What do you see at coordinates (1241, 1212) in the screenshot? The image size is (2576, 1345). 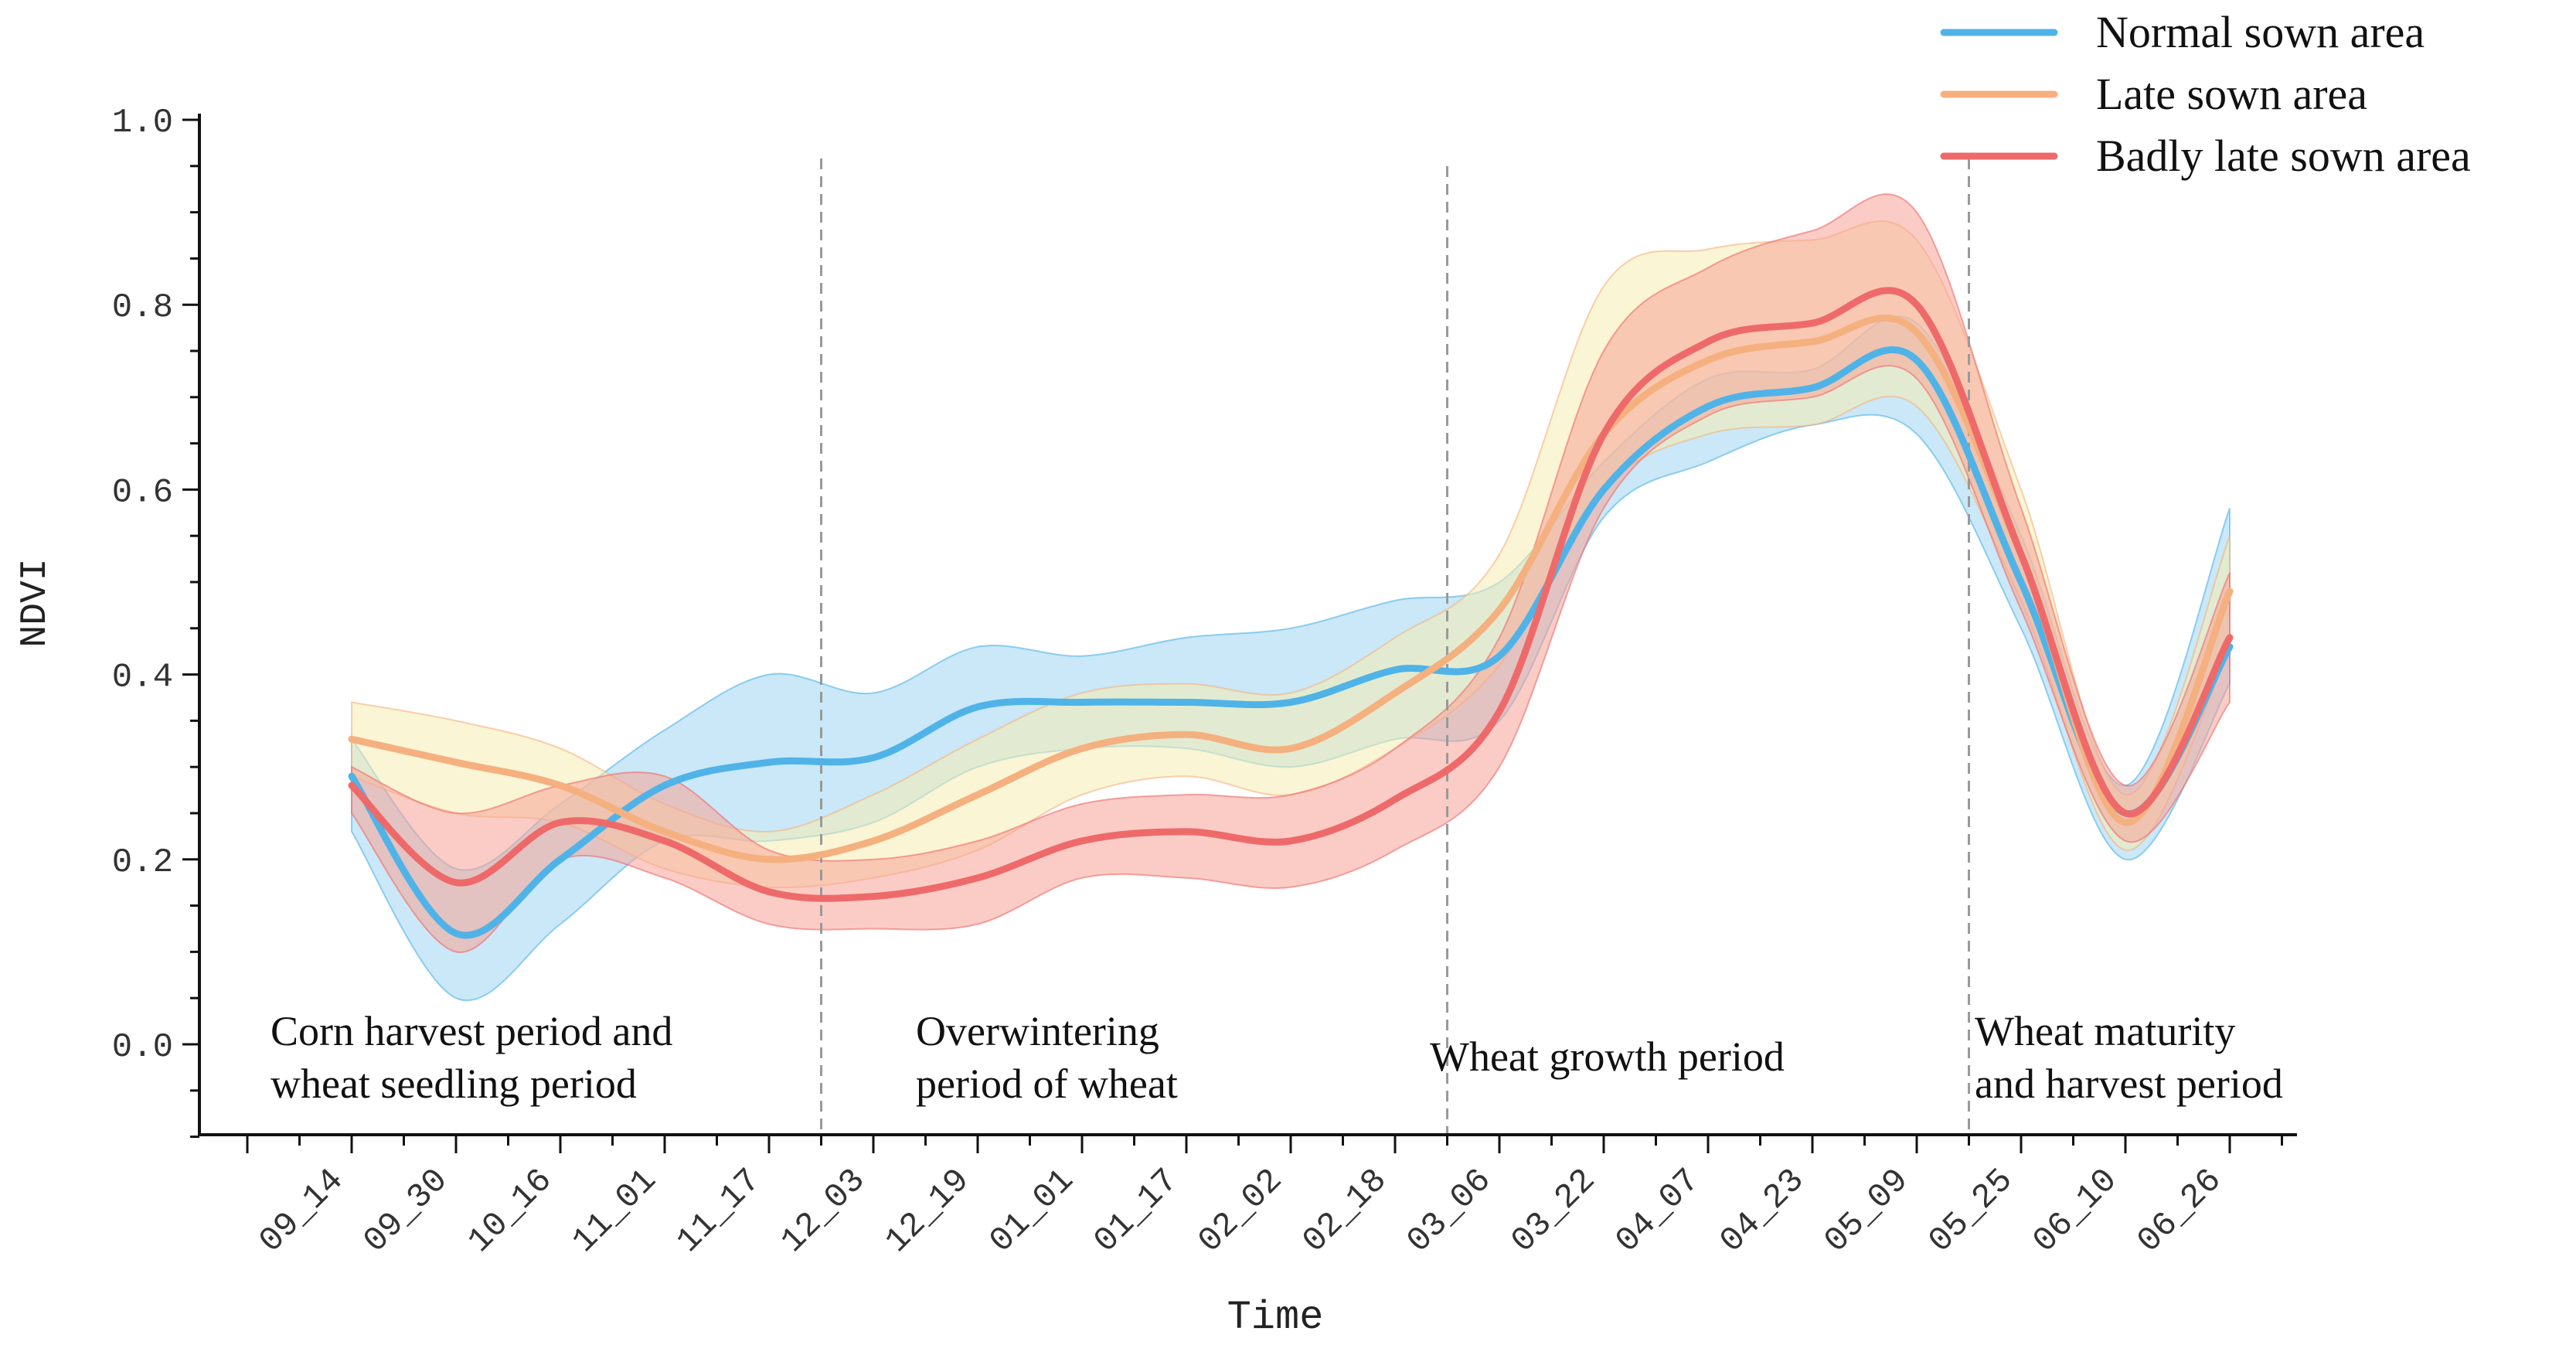 I see `x-tick-label: 02_02` at bounding box center [1241, 1212].